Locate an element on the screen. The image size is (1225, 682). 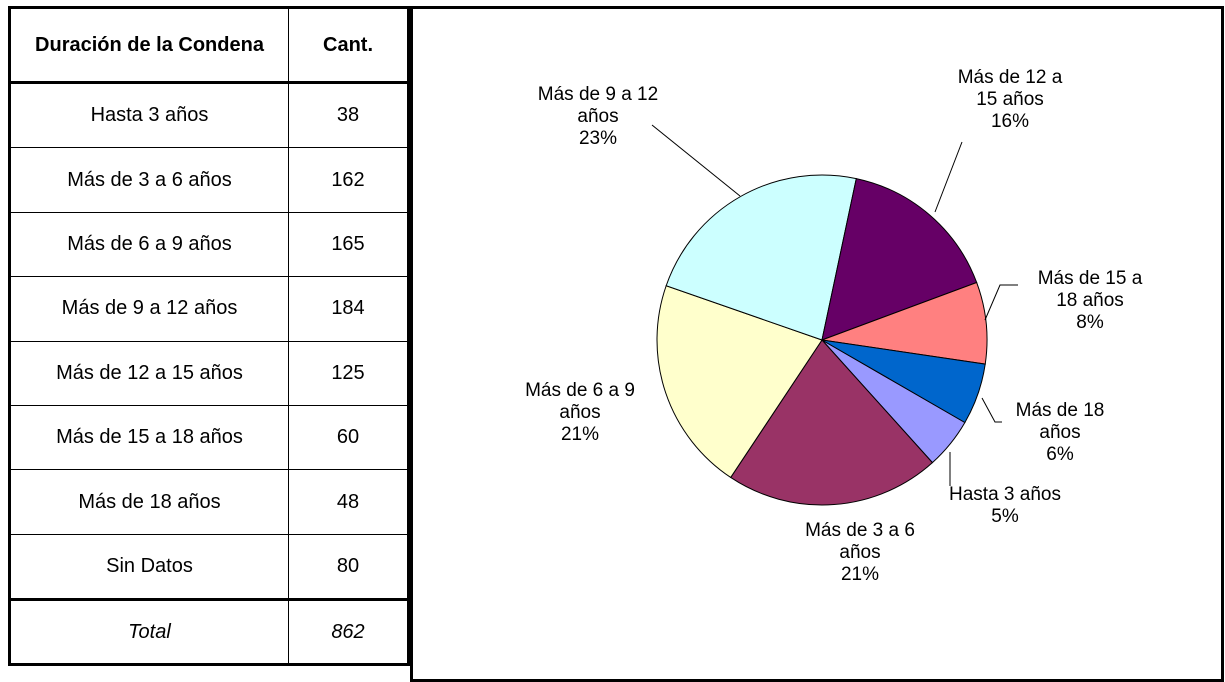
table-row: Más de 15 a 18 años 60 is located at coordinates (209, 437).